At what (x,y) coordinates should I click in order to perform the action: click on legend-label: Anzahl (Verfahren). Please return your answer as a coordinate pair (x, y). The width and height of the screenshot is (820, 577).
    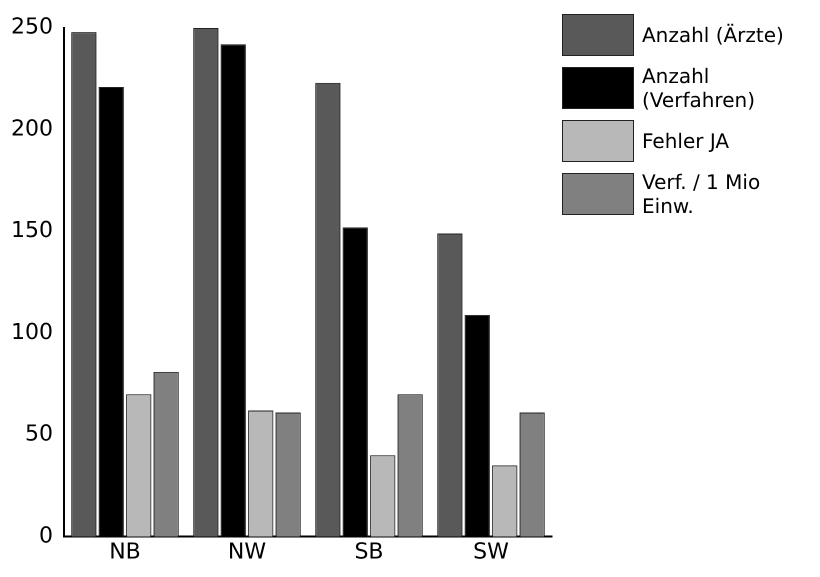
    Looking at the image, I should click on (699, 88).